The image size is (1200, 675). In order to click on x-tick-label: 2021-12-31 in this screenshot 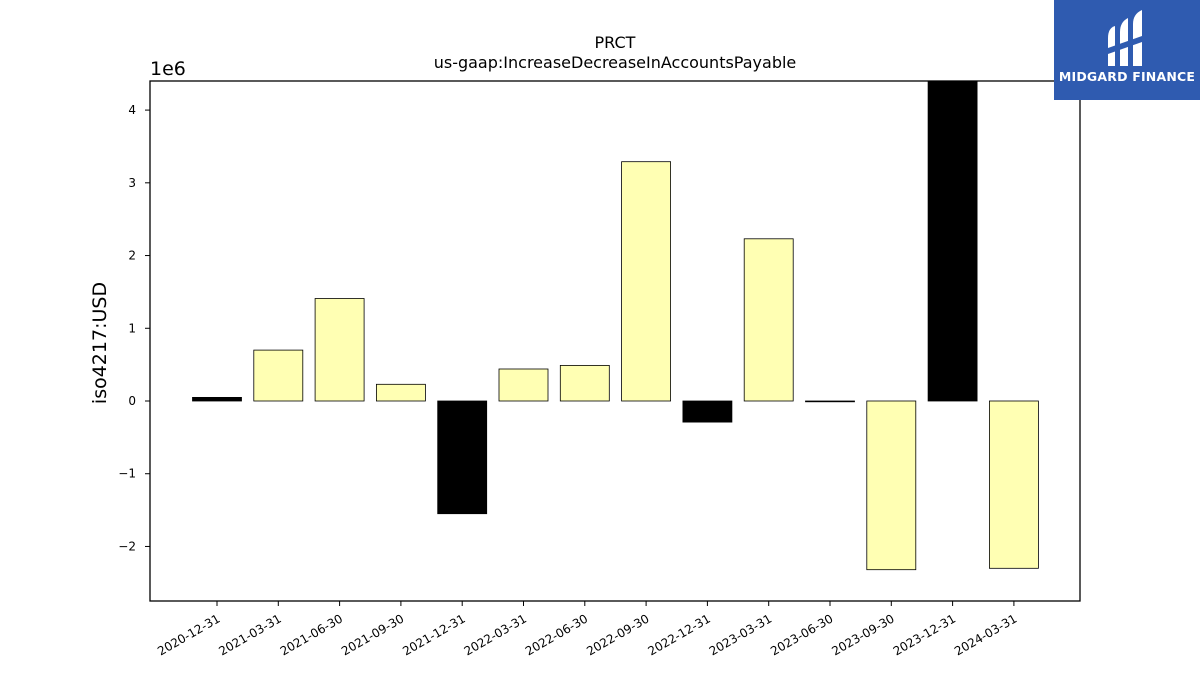, I will do `click(433, 634)`.